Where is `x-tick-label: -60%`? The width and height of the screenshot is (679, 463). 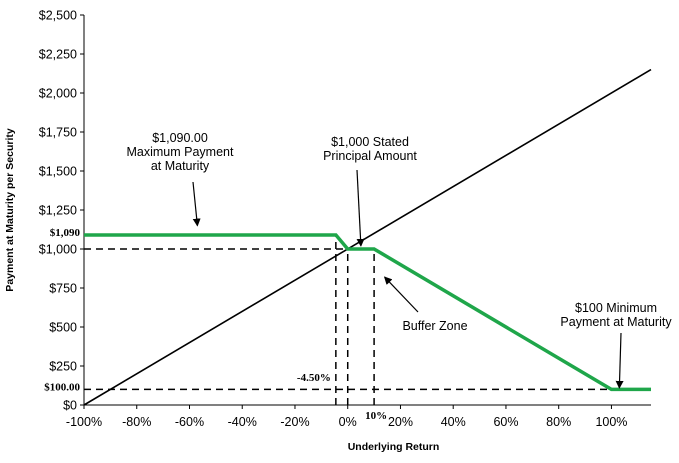 x-tick-label: -60% is located at coordinates (189, 422).